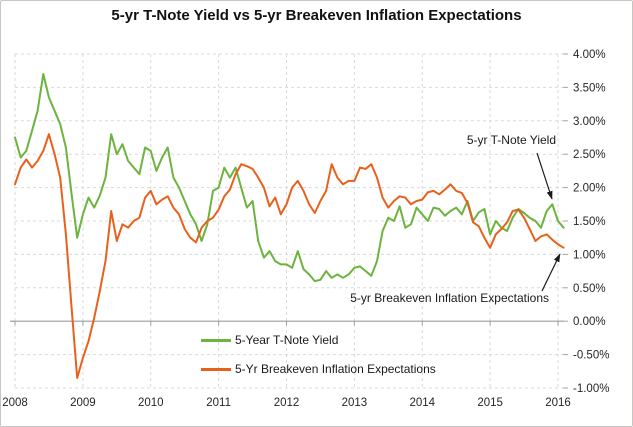 The width and height of the screenshot is (633, 427). What do you see at coordinates (589, 88) in the screenshot?
I see `svg-text: 3.50%` at bounding box center [589, 88].